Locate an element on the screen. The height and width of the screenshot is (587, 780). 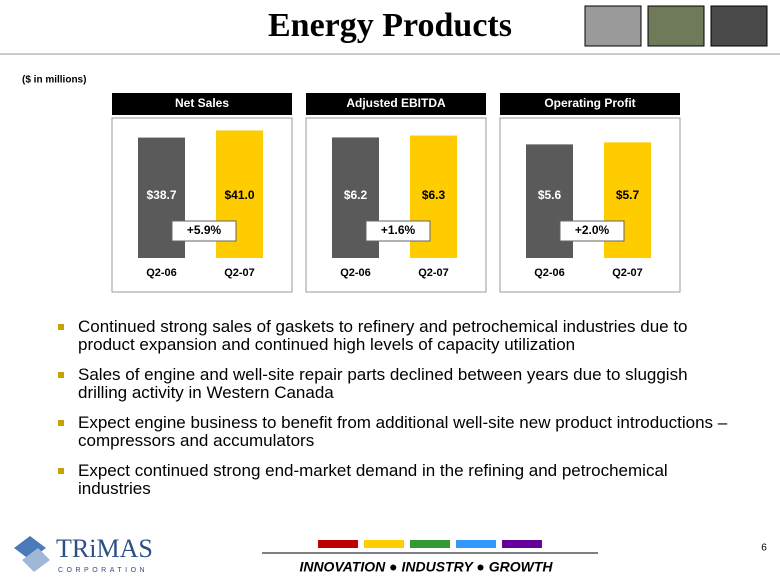
unit-note: ($ in millions) is located at coordinates (54, 80).